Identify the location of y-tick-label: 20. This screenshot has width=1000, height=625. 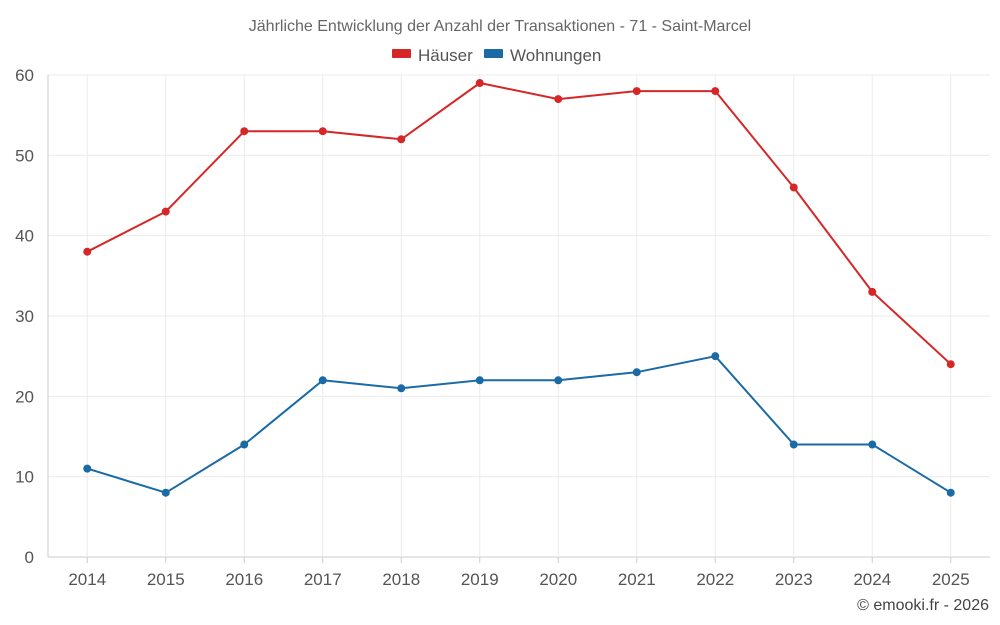
(24, 396).